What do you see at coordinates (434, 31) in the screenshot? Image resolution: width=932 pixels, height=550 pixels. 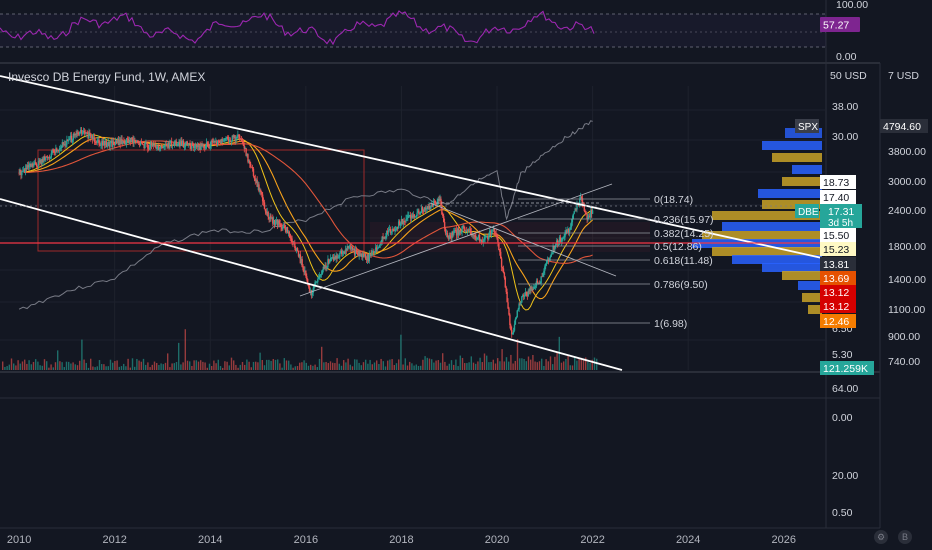 I see `rsi-panel: 100.00 0.00 57.27` at bounding box center [434, 31].